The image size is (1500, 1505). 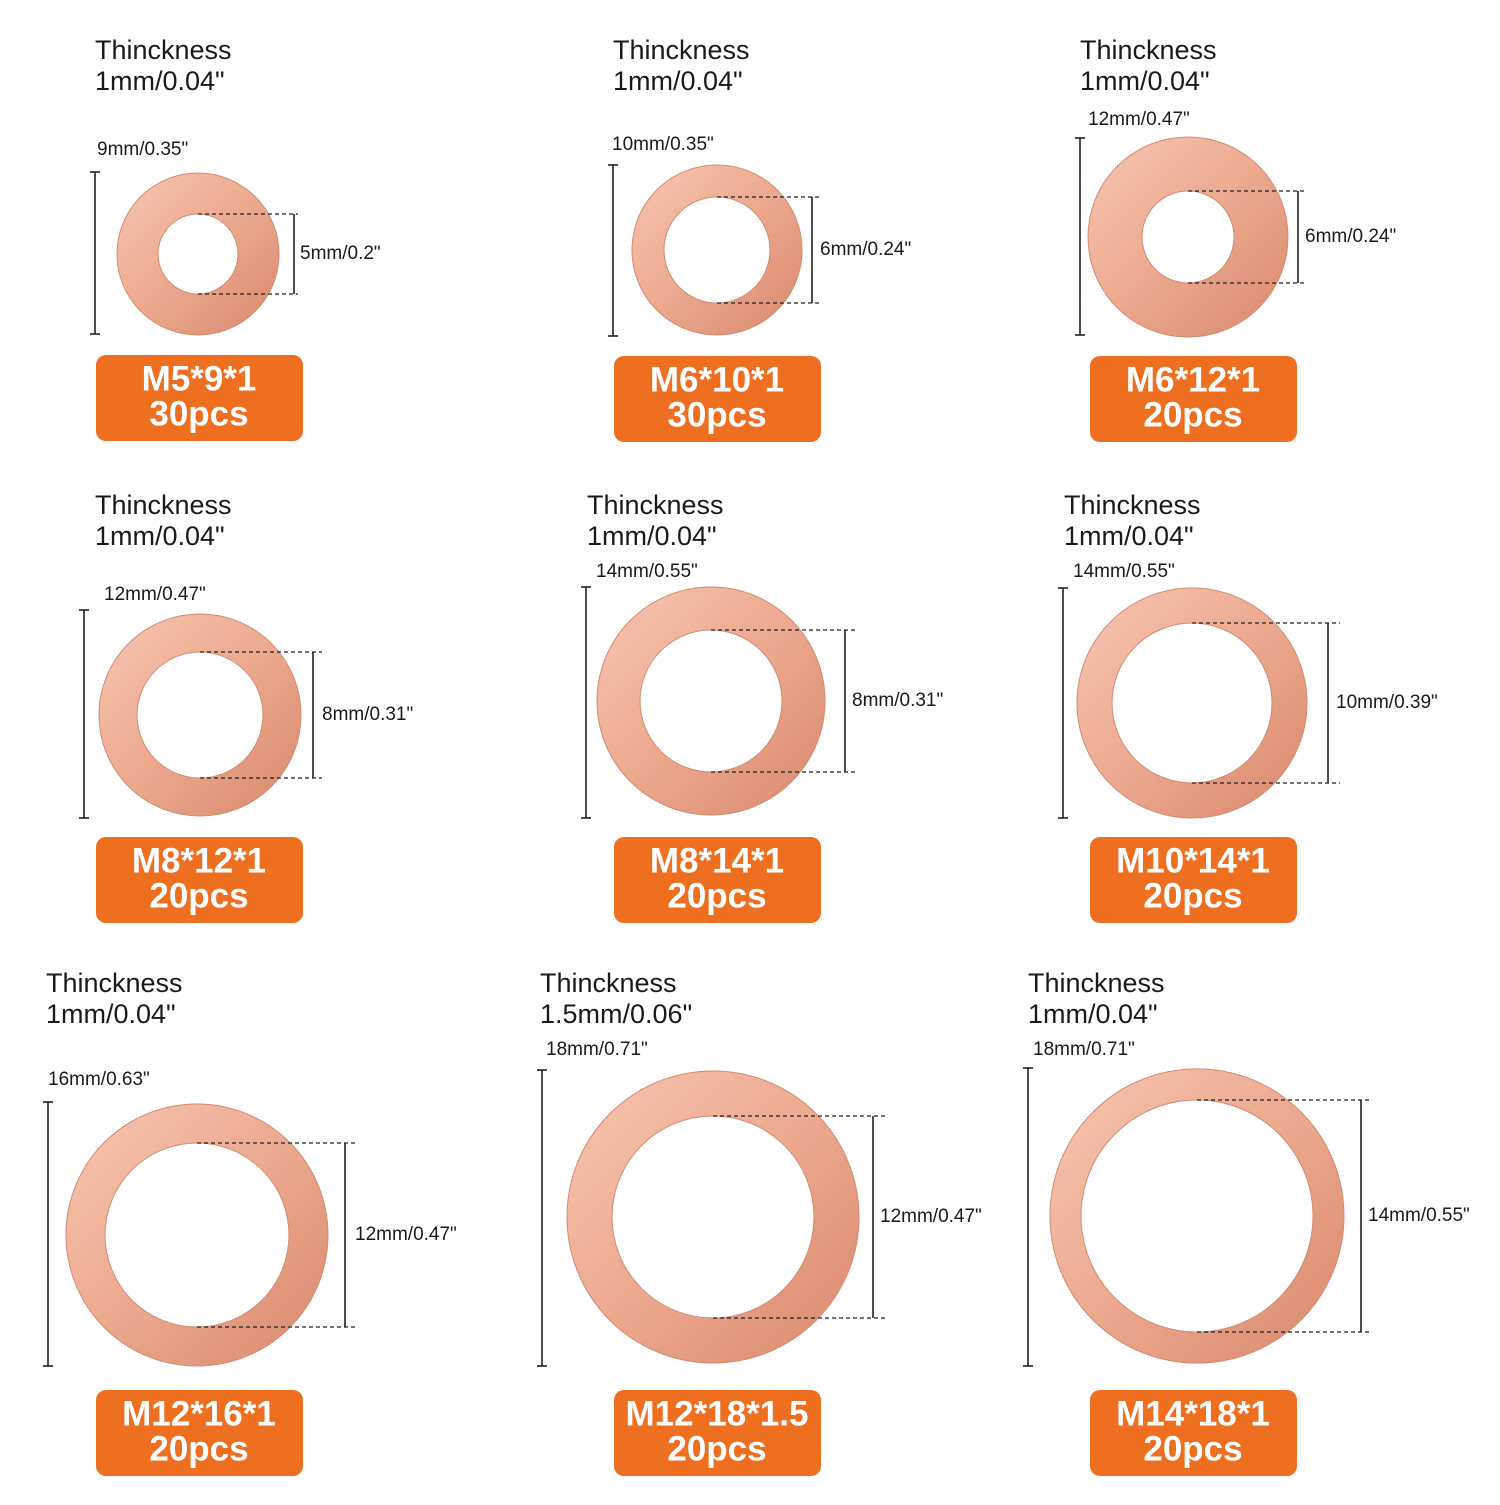 What do you see at coordinates (1419, 1215) in the screenshot?
I see `inner-diameter: 14mm/0.55"` at bounding box center [1419, 1215].